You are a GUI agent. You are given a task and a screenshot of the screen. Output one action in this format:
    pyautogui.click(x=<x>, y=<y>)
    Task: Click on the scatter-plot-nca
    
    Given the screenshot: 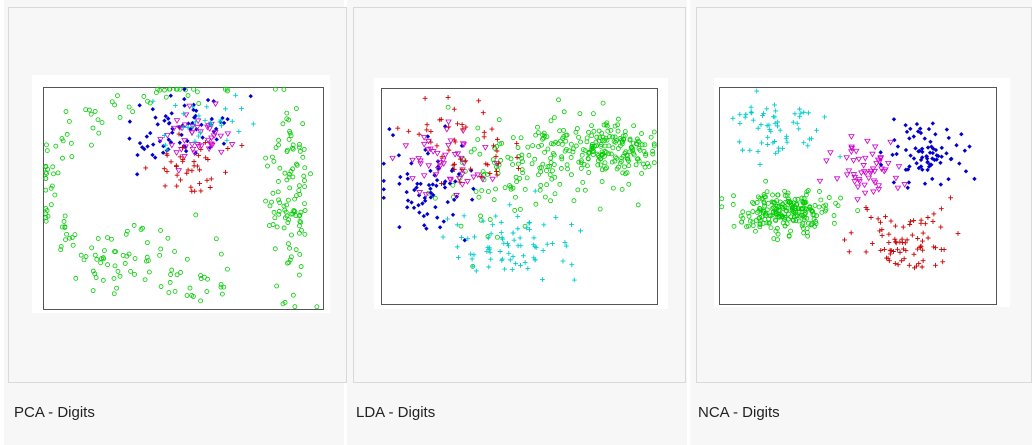 What is the action you would take?
    pyautogui.click(x=858, y=196)
    